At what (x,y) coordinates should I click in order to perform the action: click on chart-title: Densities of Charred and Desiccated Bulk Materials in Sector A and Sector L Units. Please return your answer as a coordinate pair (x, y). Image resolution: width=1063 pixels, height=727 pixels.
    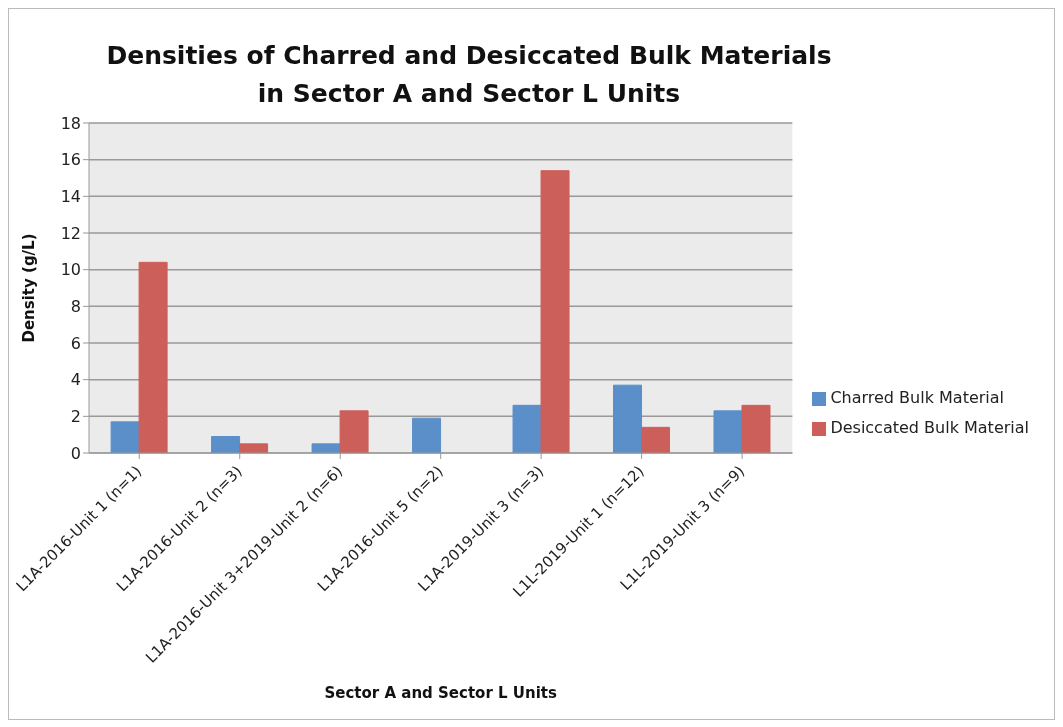
    Looking at the image, I should click on (469, 75).